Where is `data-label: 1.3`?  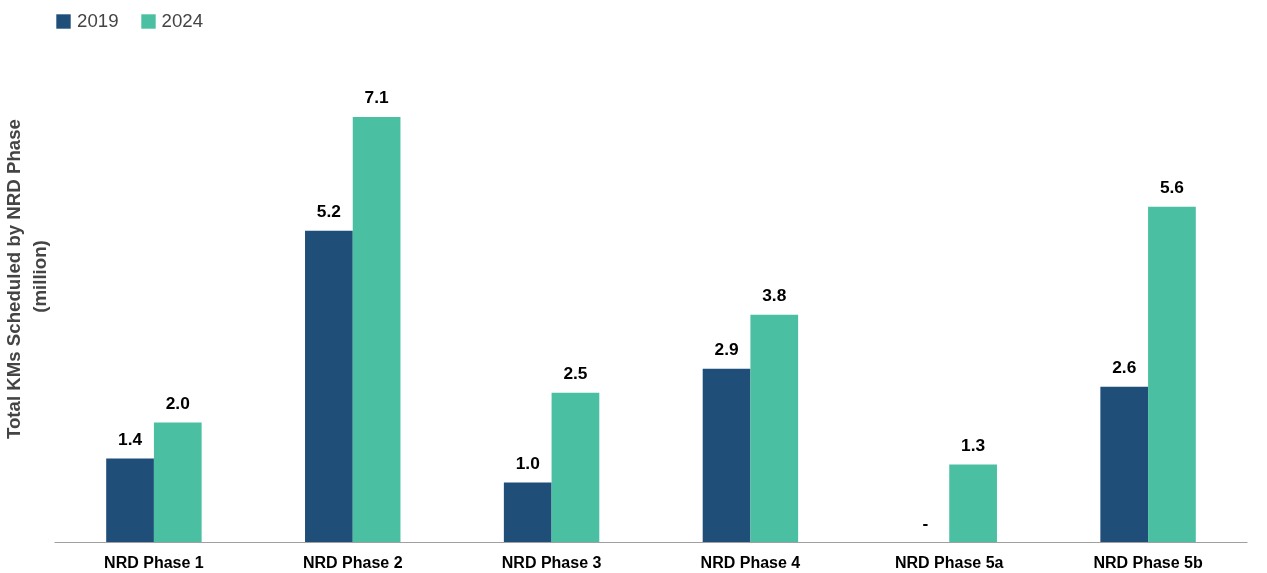 data-label: 1.3 is located at coordinates (973, 444).